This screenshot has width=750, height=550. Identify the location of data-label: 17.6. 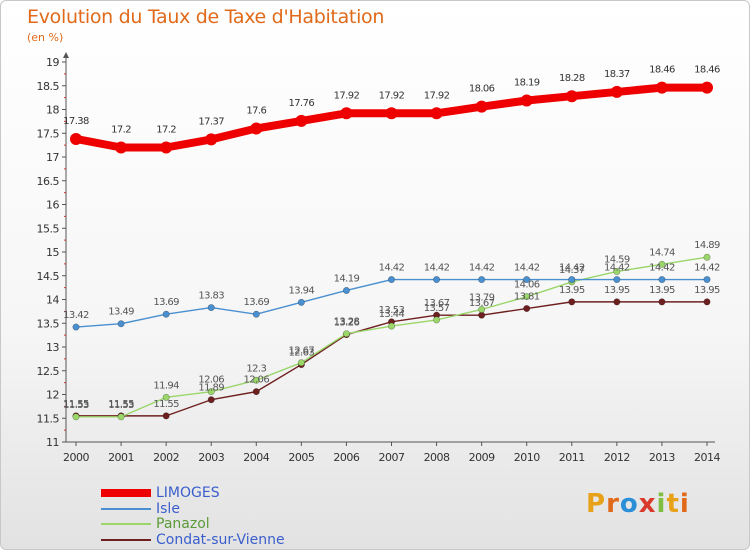
(256, 111).